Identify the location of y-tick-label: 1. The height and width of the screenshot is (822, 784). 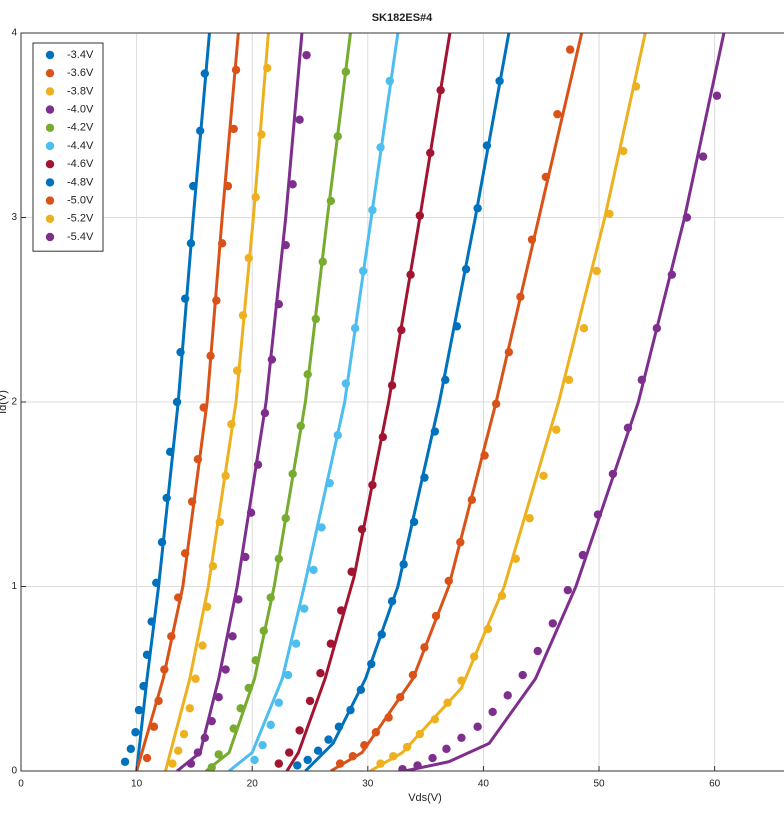
(14, 586).